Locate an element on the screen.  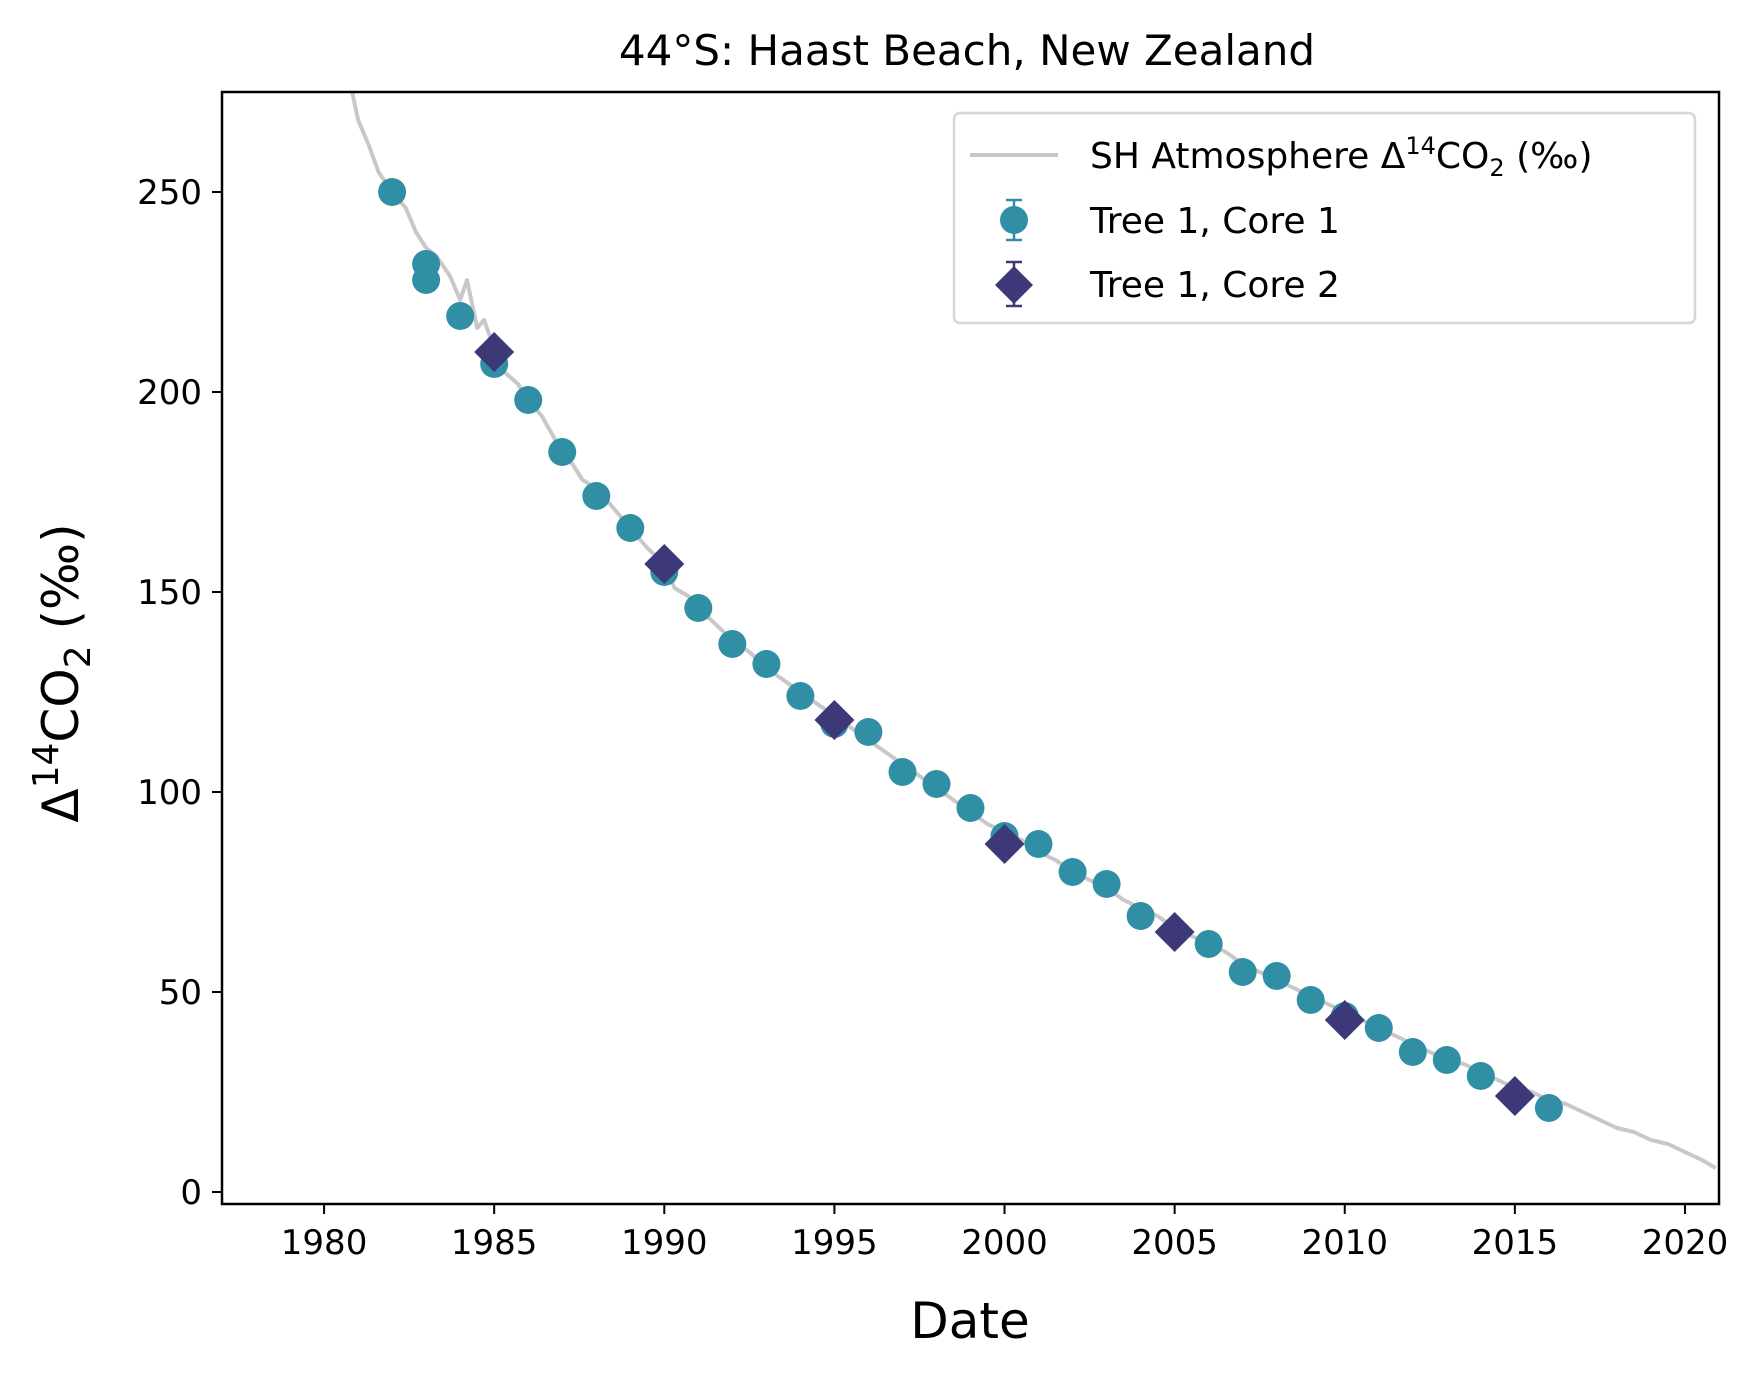
x-axis-label: Date is located at coordinates (970, 1321).